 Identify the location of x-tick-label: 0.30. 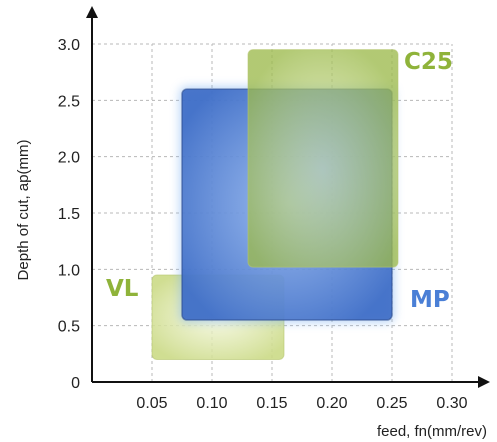
(451, 403).